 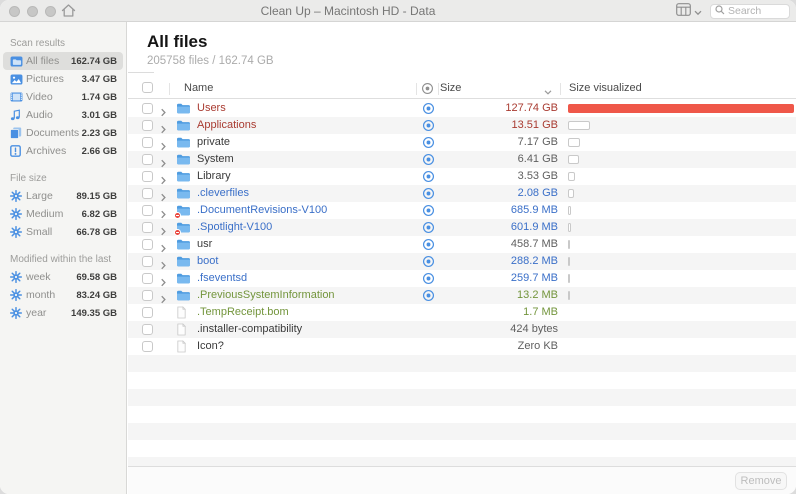 I want to click on sidebar-item-size: 2.66 GB, so click(x=99, y=151).